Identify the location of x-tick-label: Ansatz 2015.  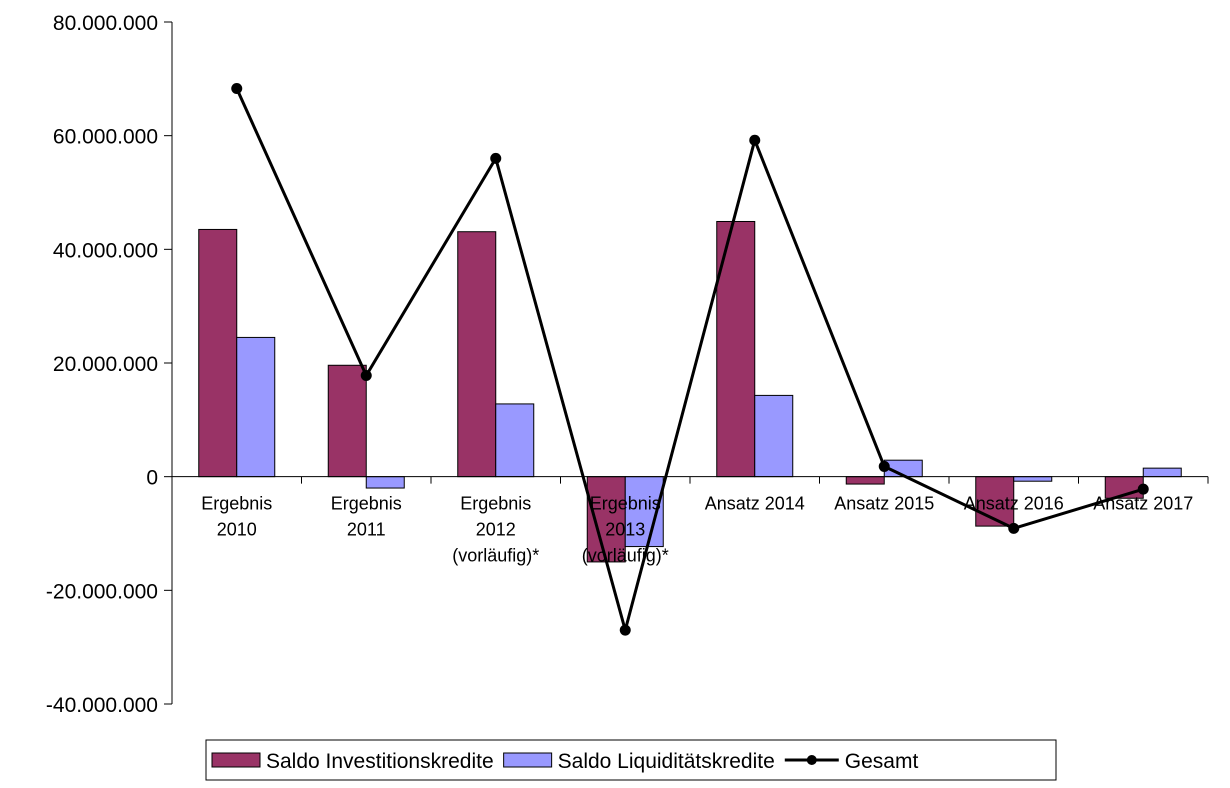
(884, 504).